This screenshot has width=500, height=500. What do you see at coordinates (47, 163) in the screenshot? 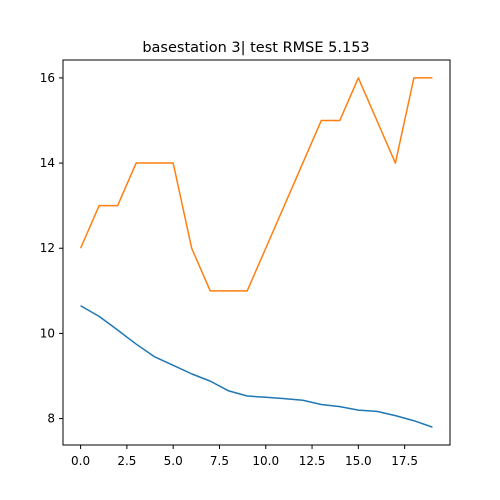
I see `y-tick-label: 14` at bounding box center [47, 163].